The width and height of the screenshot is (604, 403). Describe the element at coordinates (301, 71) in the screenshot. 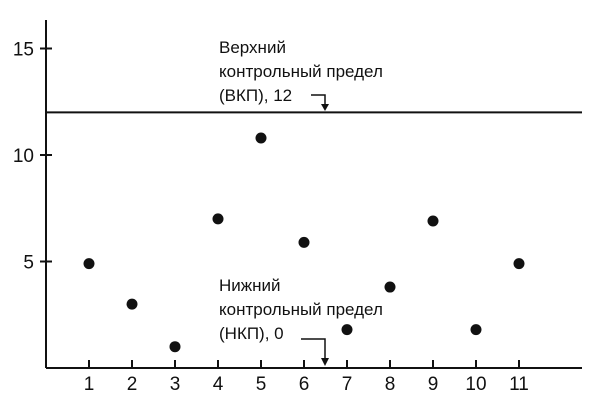

I see `ucl-label-line: контрольный предел` at that location.